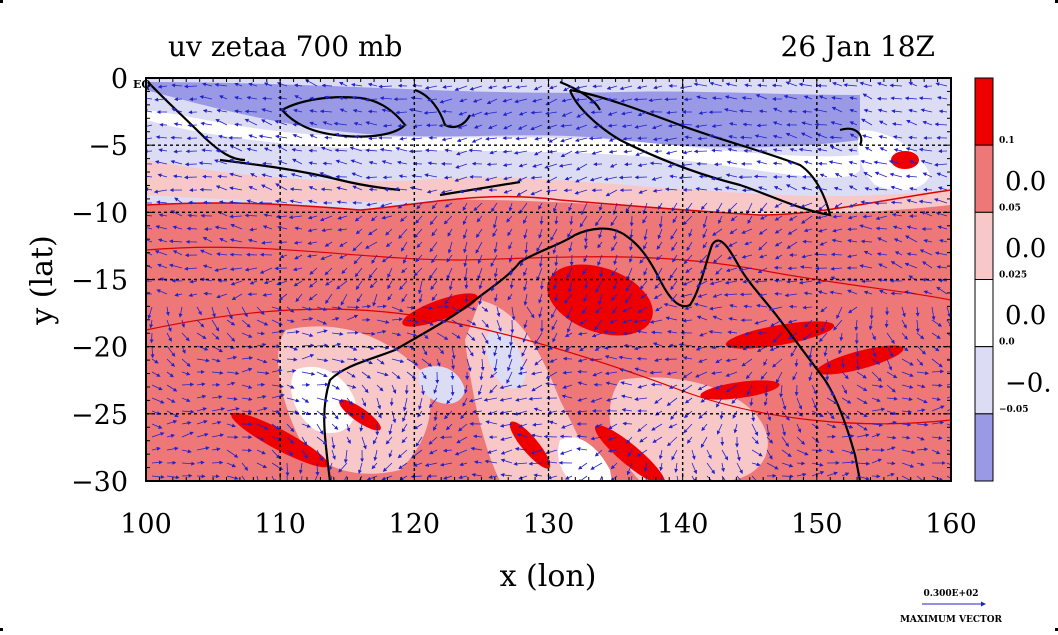  Describe the element at coordinates (108, 146) in the screenshot. I see `y-tick-label: −5` at that location.